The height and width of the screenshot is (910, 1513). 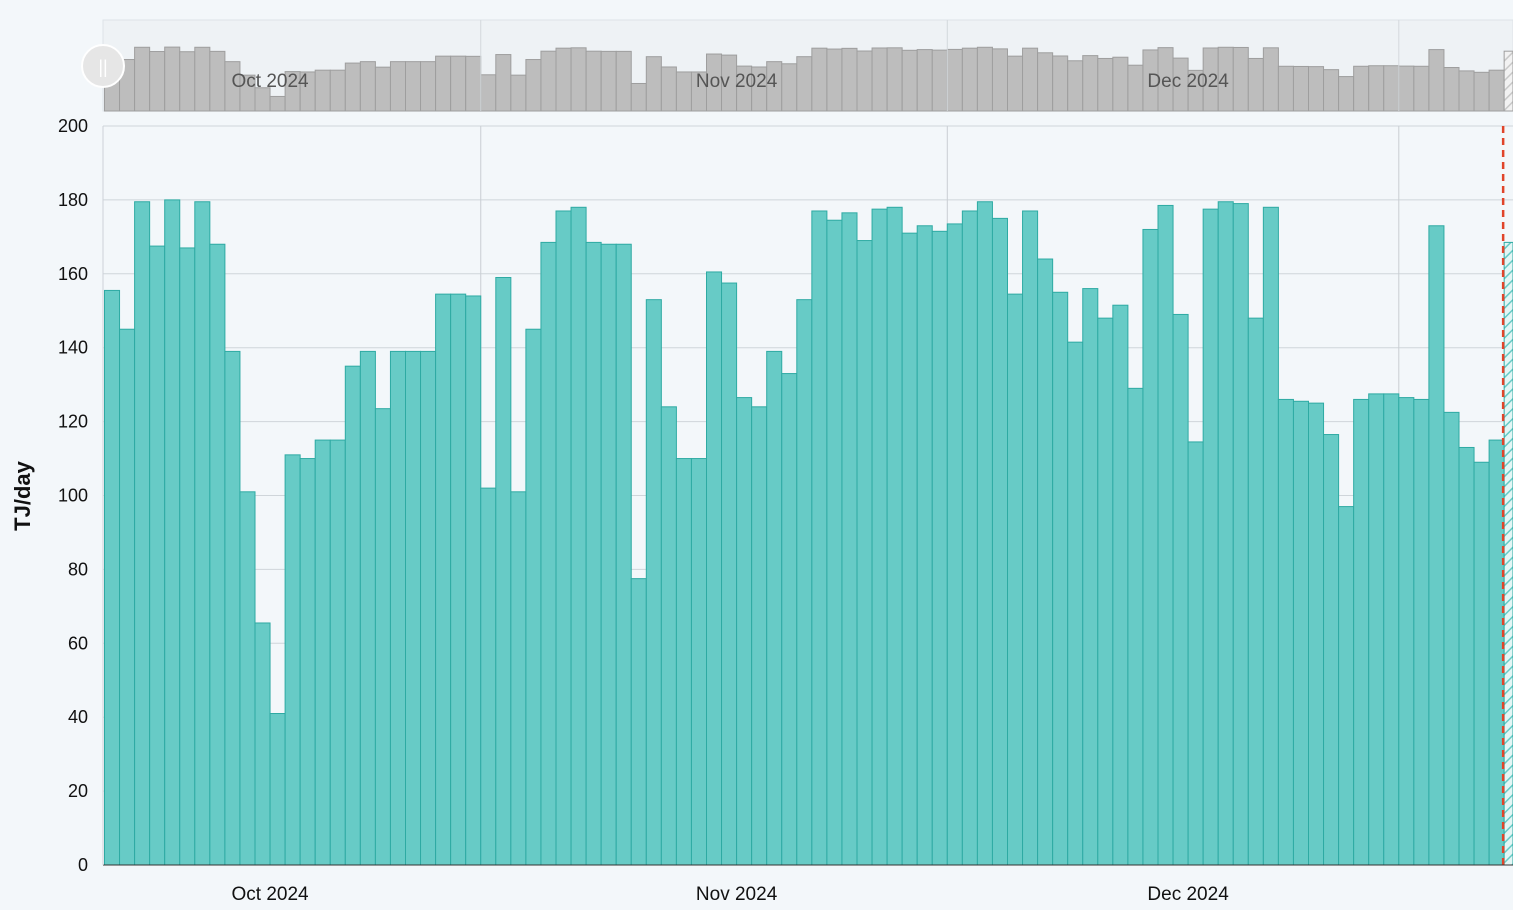 What do you see at coordinates (78, 643) in the screenshot?
I see `y-tick-label: 60` at bounding box center [78, 643].